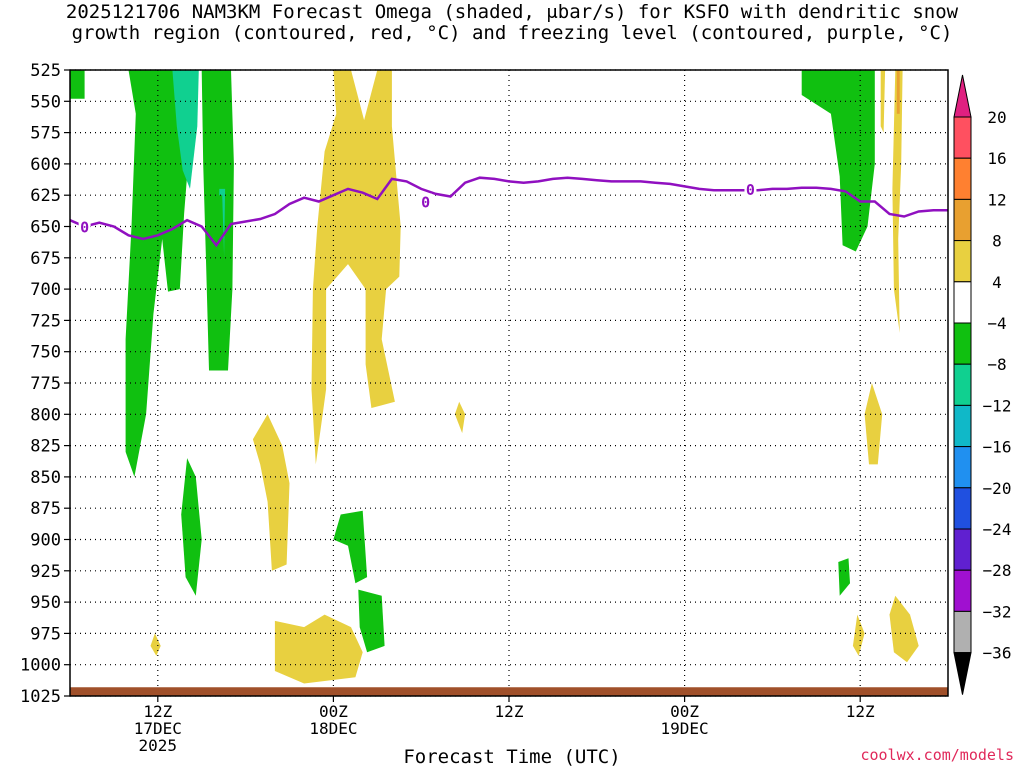 The width and height of the screenshot is (1024, 768). Describe the element at coordinates (333, 728) in the screenshot. I see `x-tick-label-24-1: 18DEC` at that location.